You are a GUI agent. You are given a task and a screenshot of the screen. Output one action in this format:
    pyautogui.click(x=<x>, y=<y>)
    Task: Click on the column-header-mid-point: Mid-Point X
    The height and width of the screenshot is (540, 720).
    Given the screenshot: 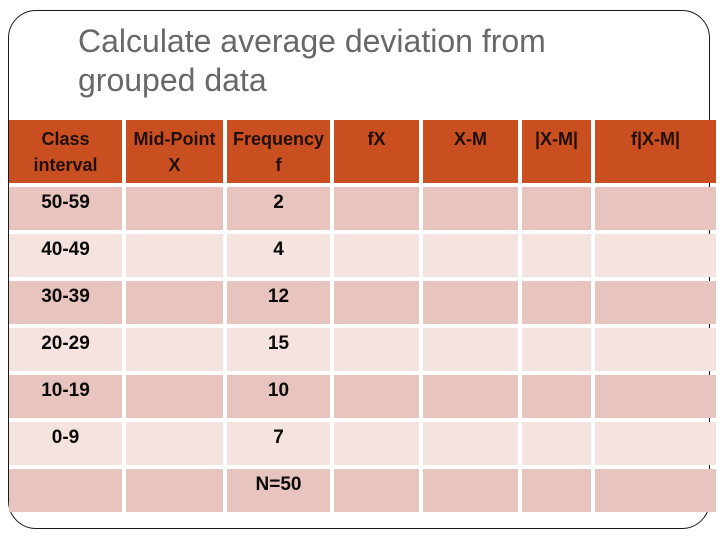 What is the action you would take?
    pyautogui.click(x=174, y=151)
    